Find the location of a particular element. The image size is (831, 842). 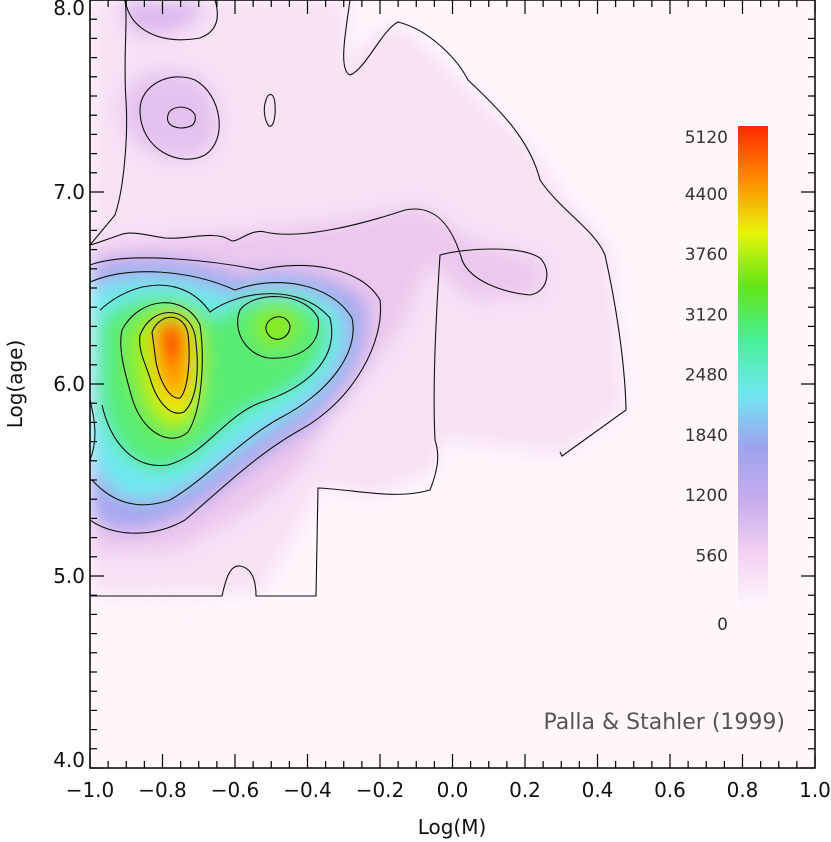

x-tick-label: 0.2 is located at coordinates (525, 790).